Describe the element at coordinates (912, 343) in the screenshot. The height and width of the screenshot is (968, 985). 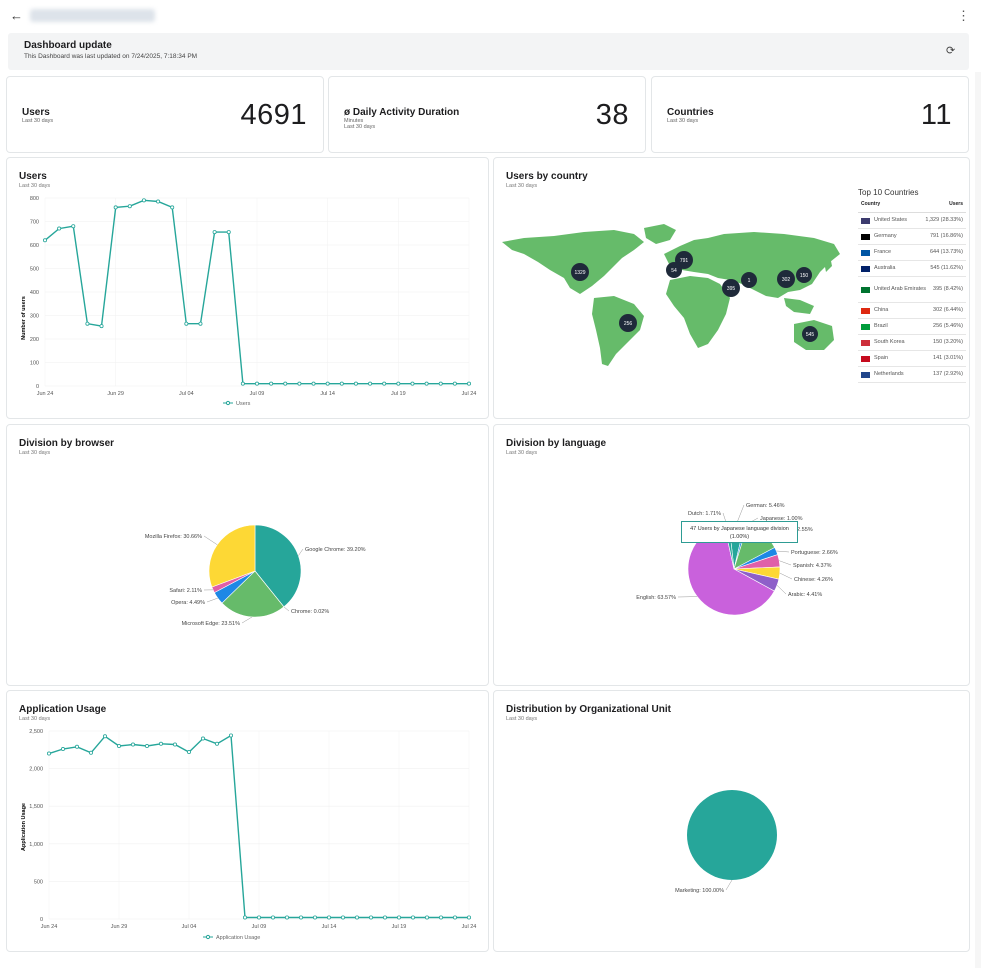
I see `table-row: South Korea 150 (3.20%)` at that location.